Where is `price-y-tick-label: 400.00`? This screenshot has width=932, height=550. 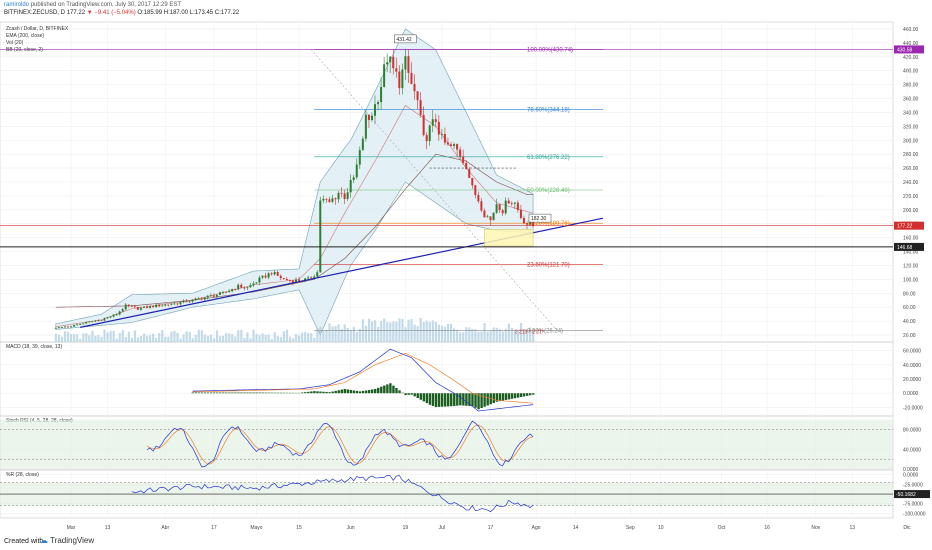
price-y-tick-label: 400.00 is located at coordinates (911, 72).